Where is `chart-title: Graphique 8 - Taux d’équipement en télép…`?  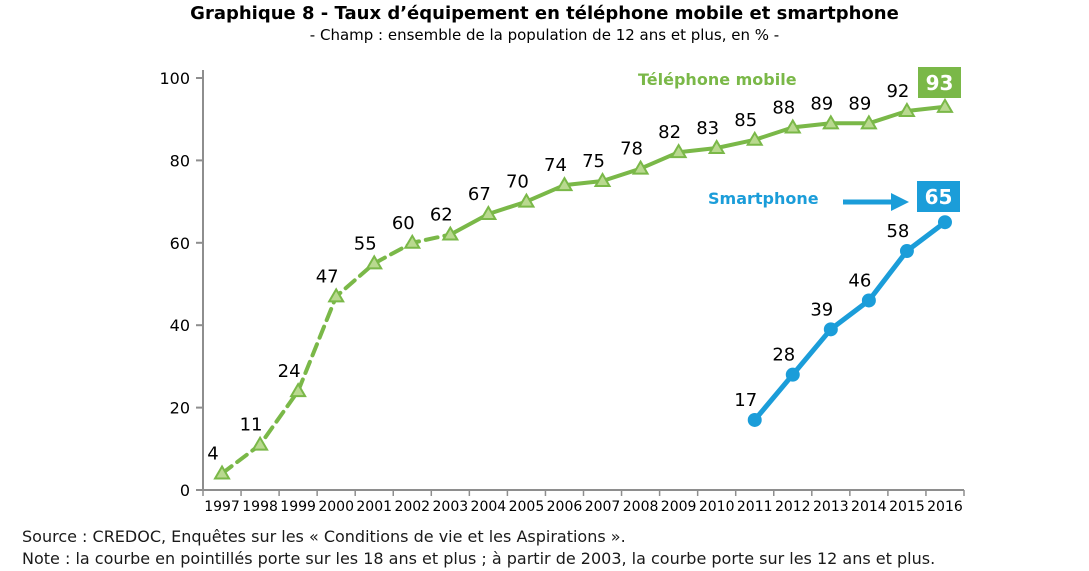
chart-title: Graphique 8 - Taux d’équipement en télép… is located at coordinates (544, 13).